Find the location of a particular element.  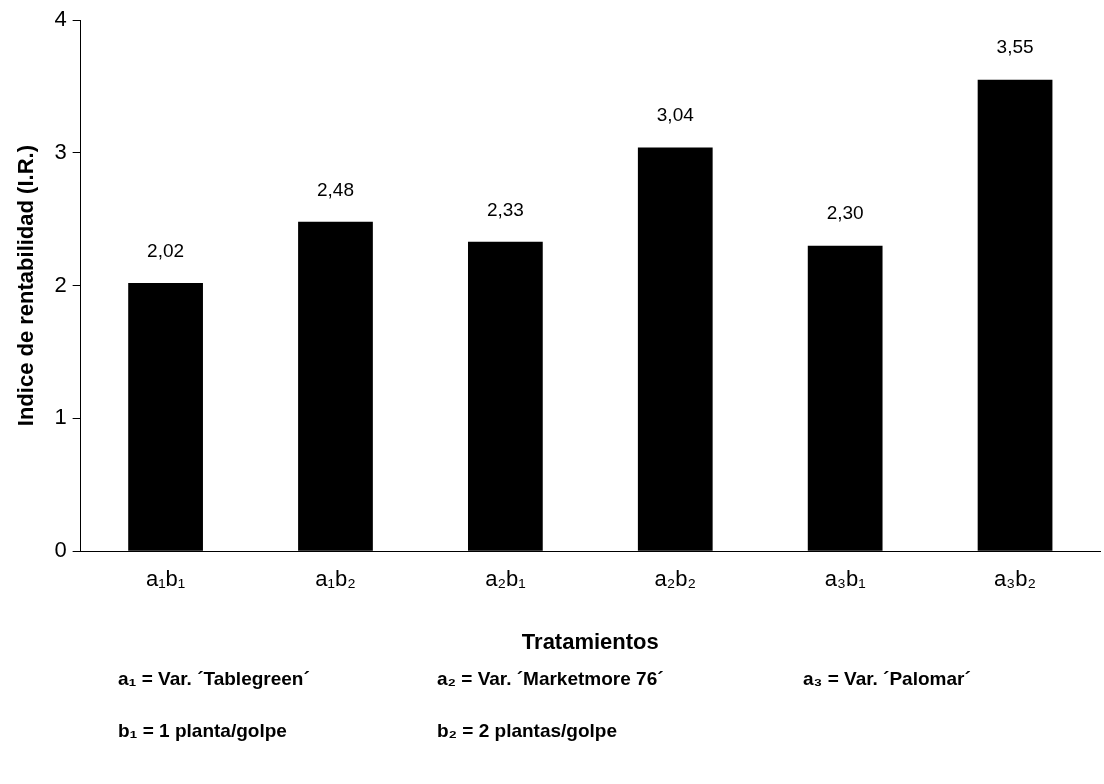

x-tick-label: a₁b₂ is located at coordinates (335, 579).